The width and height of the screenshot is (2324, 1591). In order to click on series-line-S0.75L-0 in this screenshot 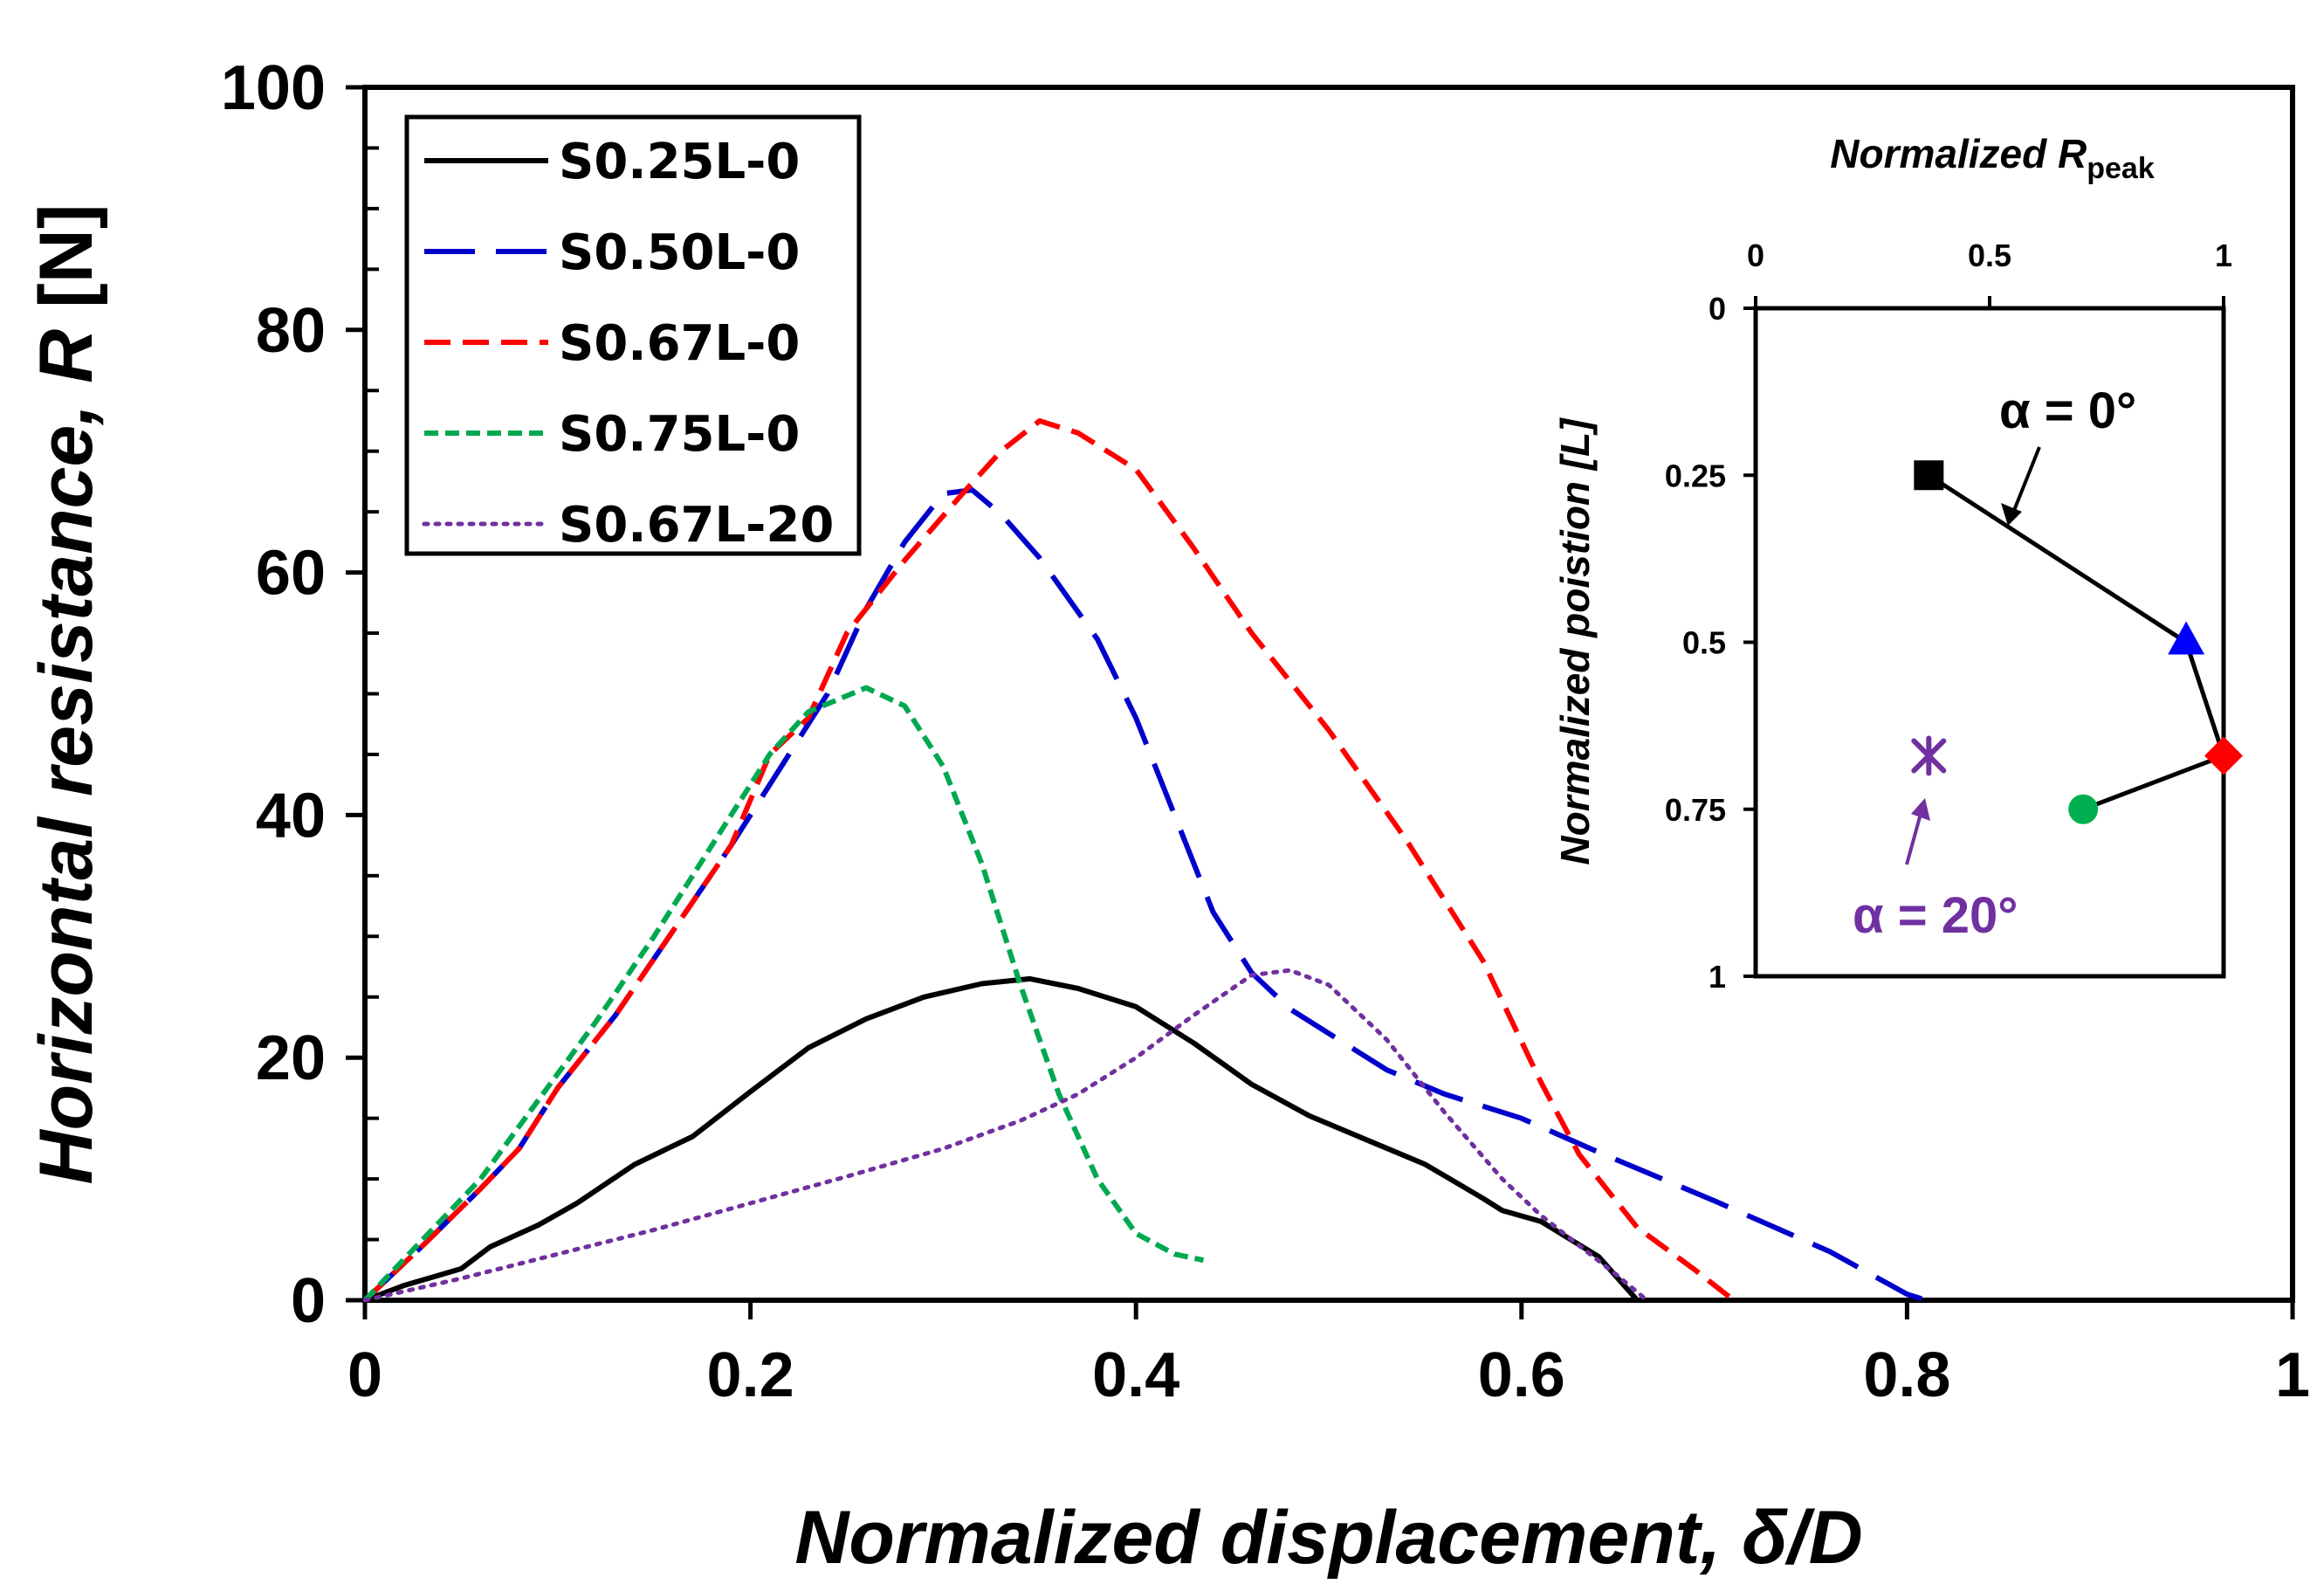, I will do `click(783, 994)`.